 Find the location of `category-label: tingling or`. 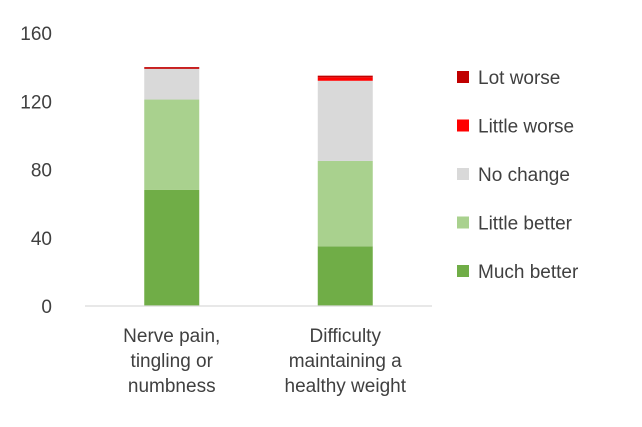

category-label: tingling or is located at coordinates (172, 361).